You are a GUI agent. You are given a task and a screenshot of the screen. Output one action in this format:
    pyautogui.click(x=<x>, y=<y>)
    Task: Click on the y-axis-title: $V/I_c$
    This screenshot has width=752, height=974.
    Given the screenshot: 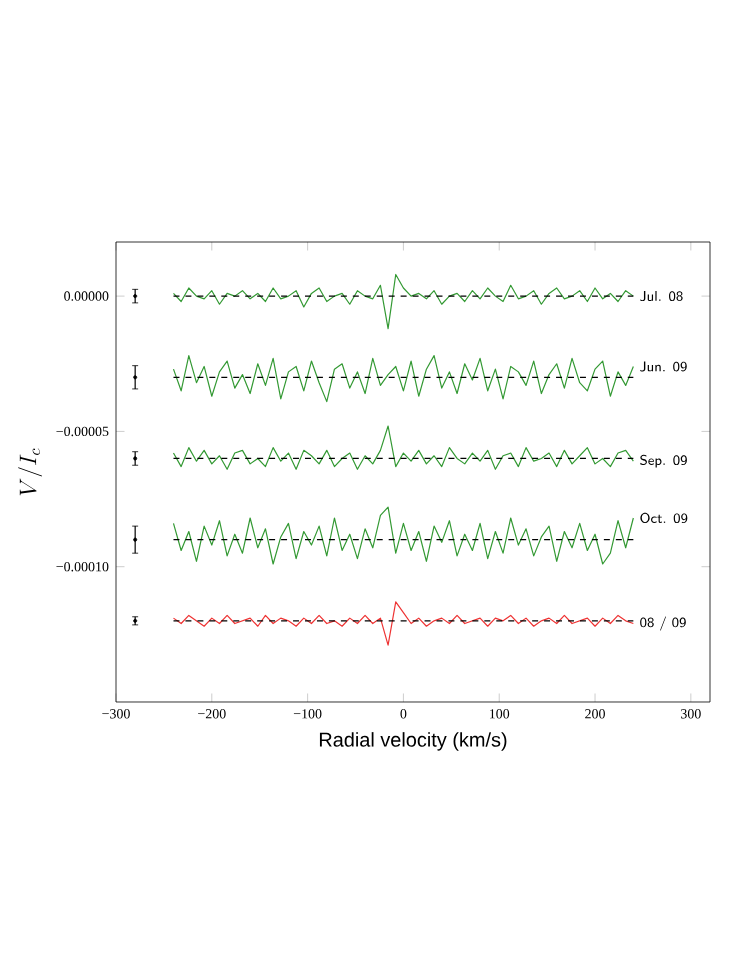 What is the action you would take?
    pyautogui.click(x=30, y=472)
    